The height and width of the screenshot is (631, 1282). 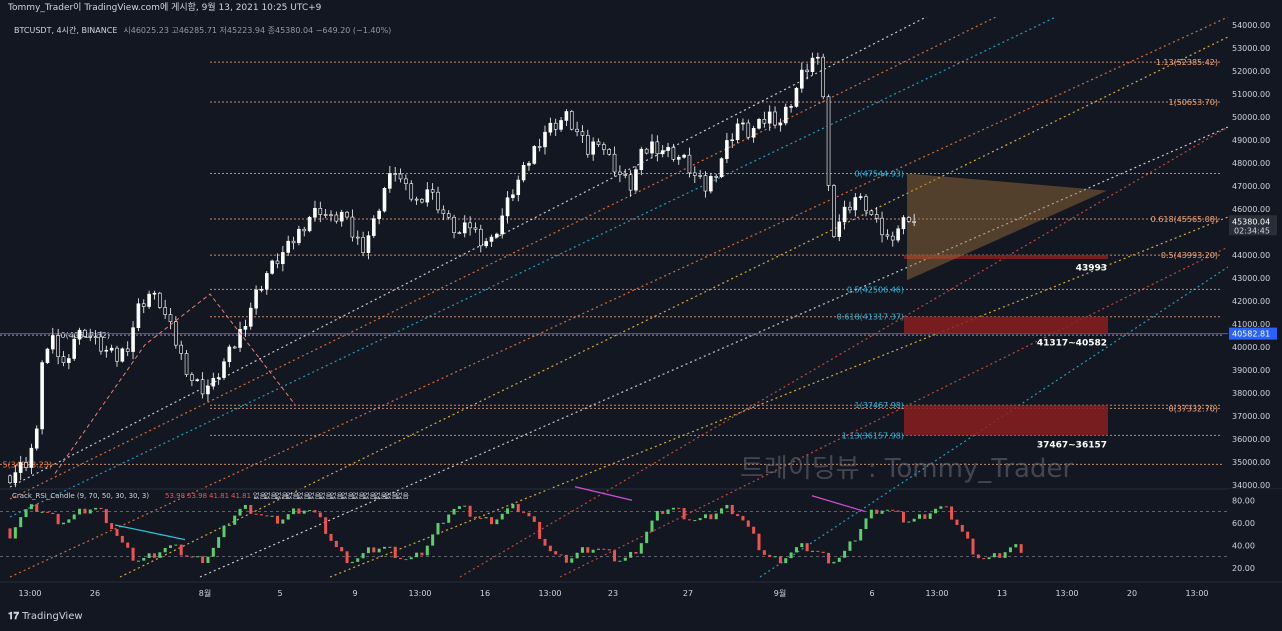 I want to click on fib-label: 1.13(36157.98), so click(x=873, y=435).